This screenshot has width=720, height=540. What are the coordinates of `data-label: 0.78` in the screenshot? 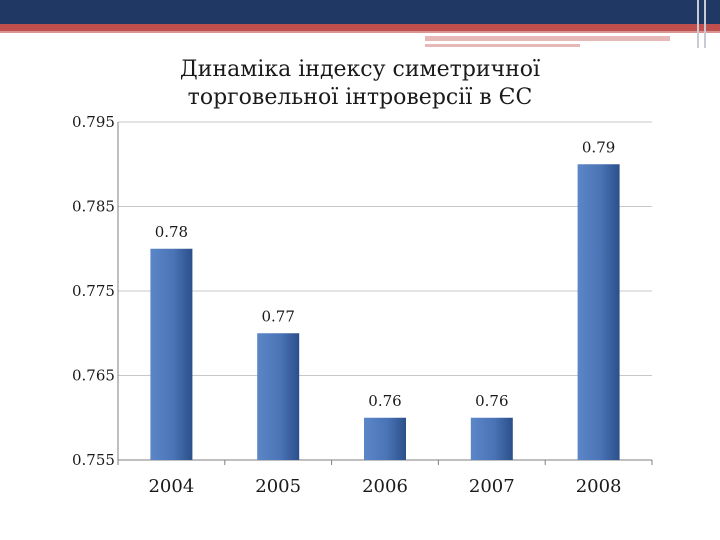 It's located at (171, 232).